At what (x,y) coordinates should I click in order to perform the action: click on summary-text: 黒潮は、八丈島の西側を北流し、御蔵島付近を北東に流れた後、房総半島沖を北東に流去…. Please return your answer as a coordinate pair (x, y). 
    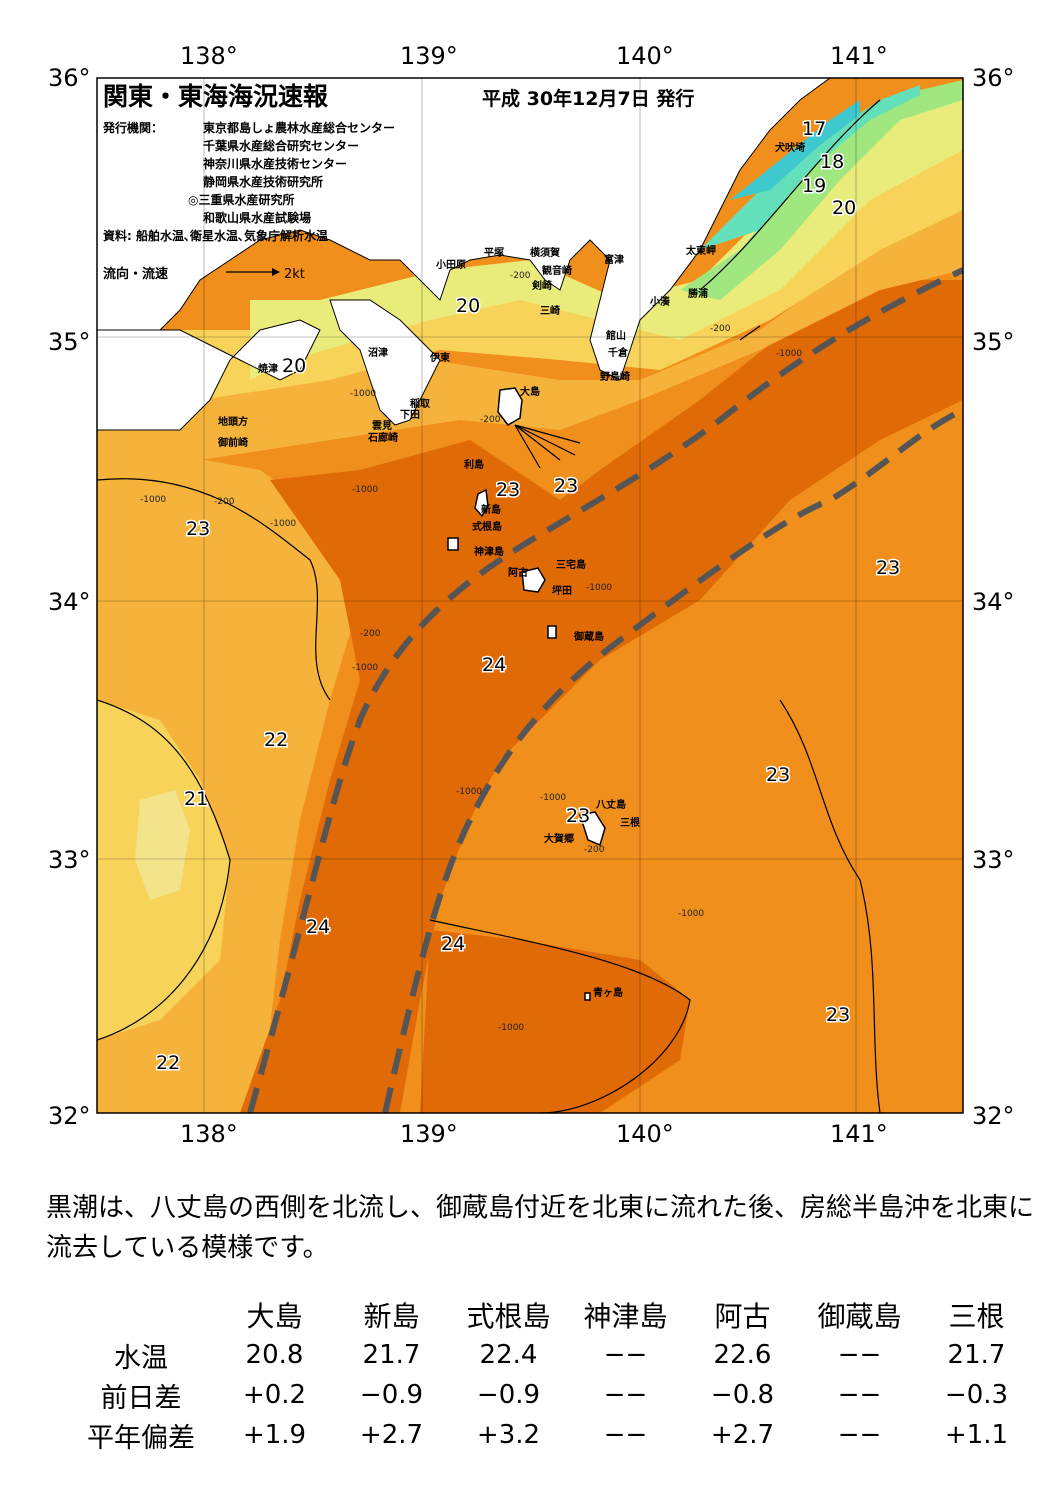
    Looking at the image, I should click on (540, 1228).